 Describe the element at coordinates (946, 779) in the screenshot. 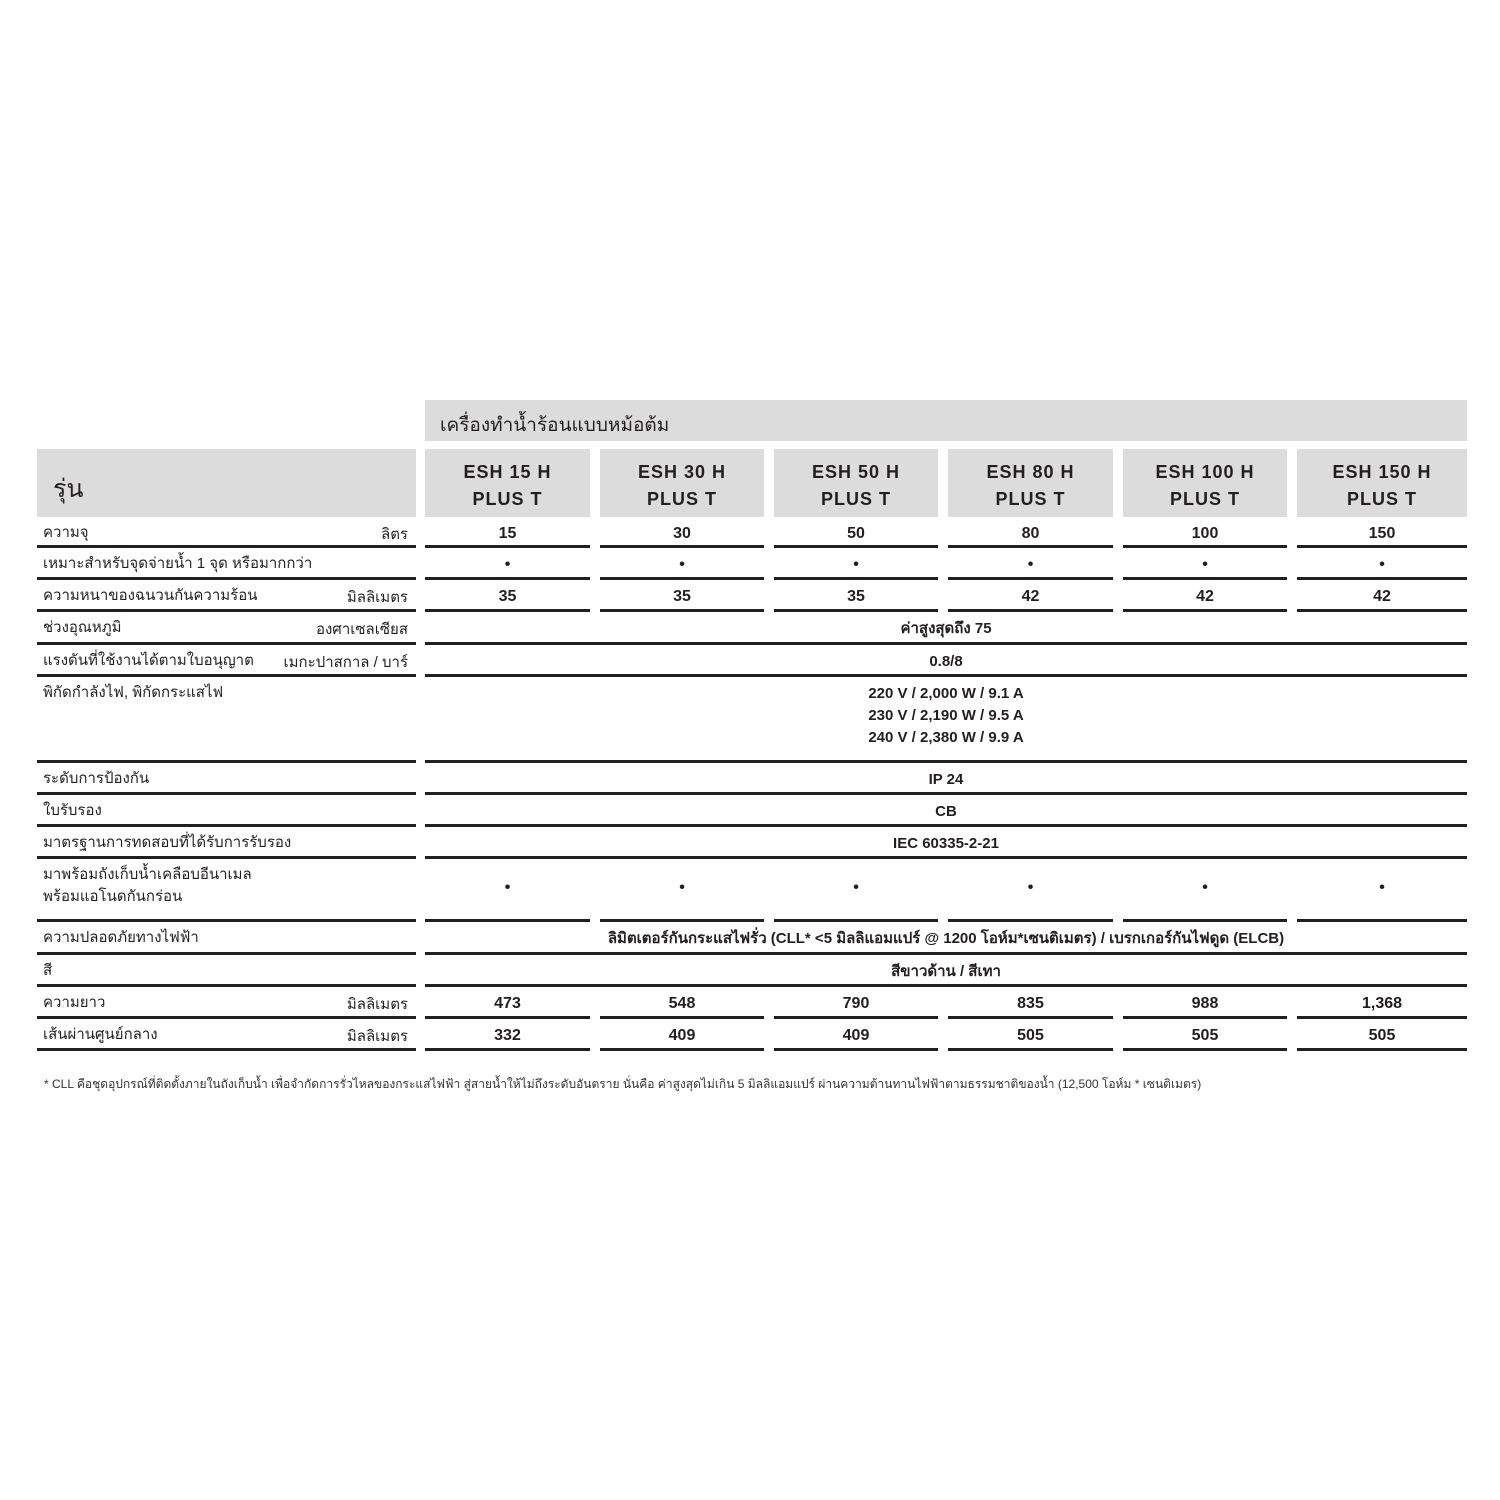

I see `spec-value-all-models: IP 24` at that location.